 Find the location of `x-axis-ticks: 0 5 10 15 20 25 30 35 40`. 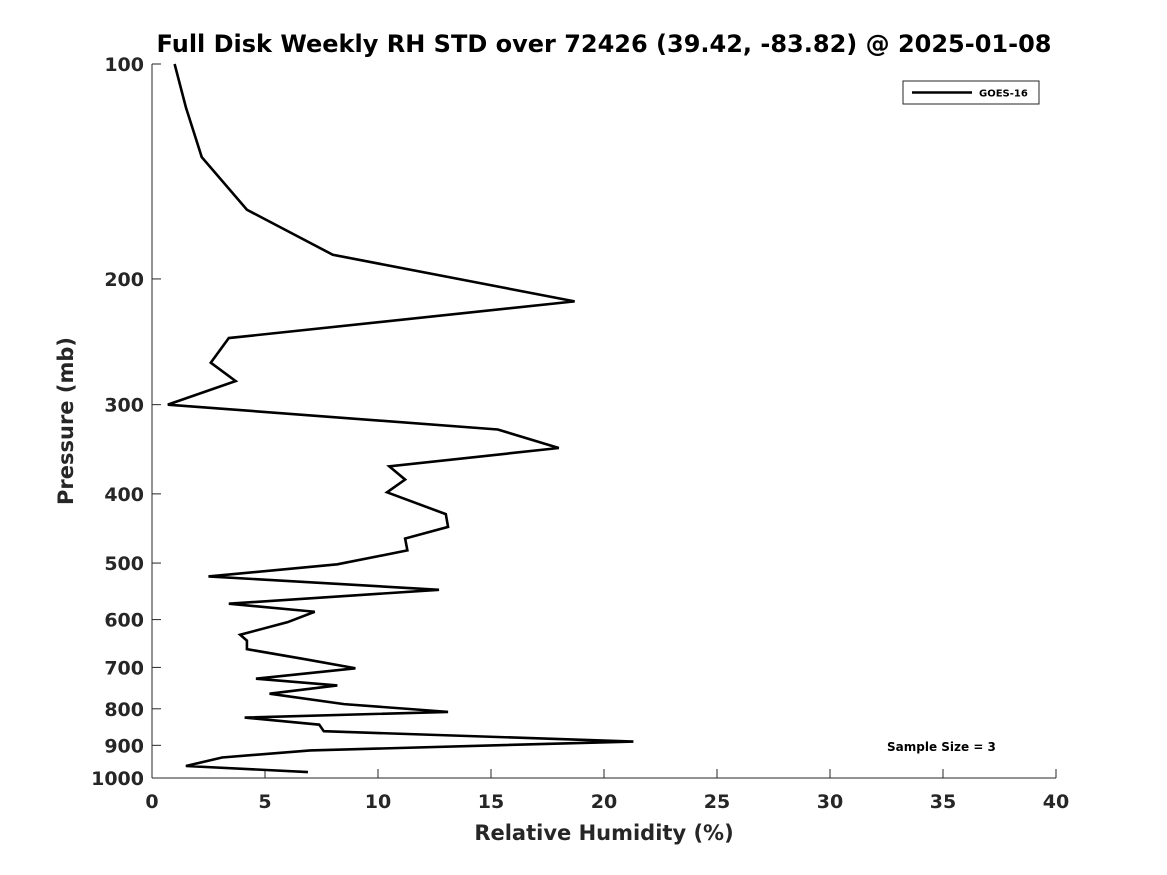

x-axis-ticks: 0 5 10 15 20 25 30 35 40 is located at coordinates (607, 791).